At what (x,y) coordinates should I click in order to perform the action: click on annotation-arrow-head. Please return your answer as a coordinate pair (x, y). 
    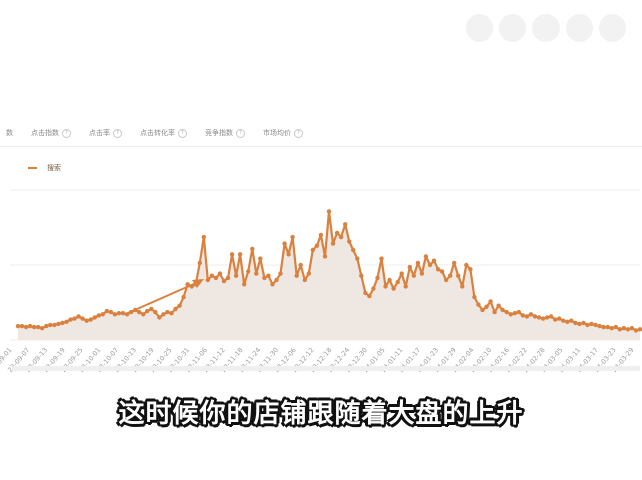
    Looking at the image, I should click on (198, 283).